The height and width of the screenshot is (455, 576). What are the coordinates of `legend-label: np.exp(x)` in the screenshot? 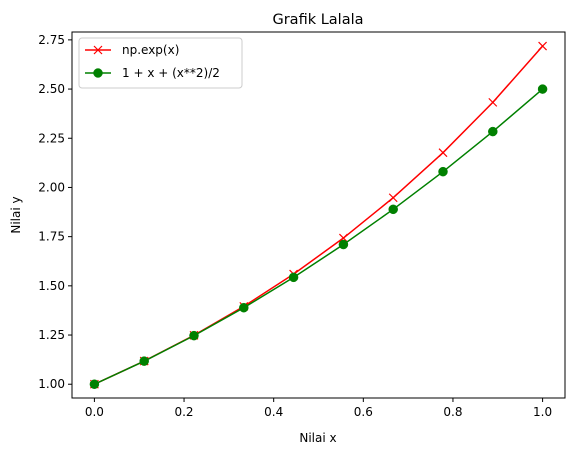 It's located at (150, 50).